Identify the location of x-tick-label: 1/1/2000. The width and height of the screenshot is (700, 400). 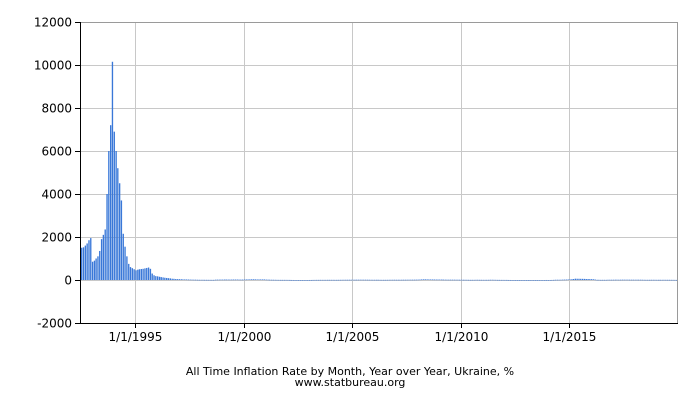
(245, 337).